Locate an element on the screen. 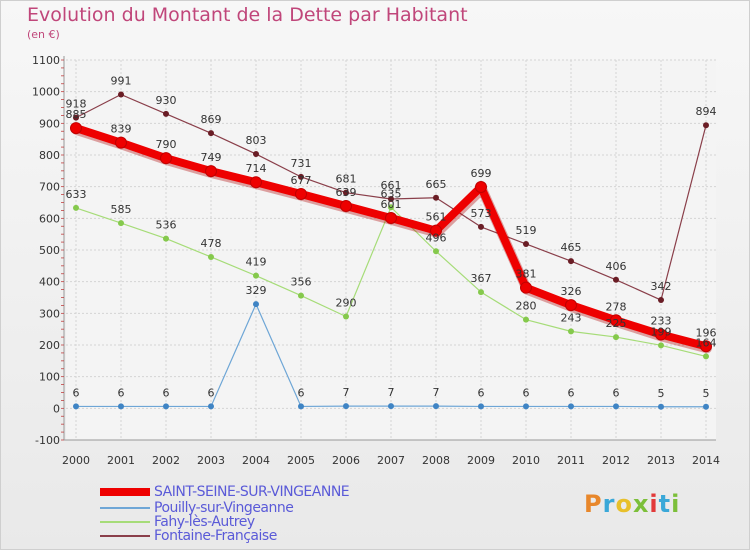 The width and height of the screenshot is (750, 550). legend-label-fahy: Fahy-lès-Autrey is located at coordinates (204, 522).